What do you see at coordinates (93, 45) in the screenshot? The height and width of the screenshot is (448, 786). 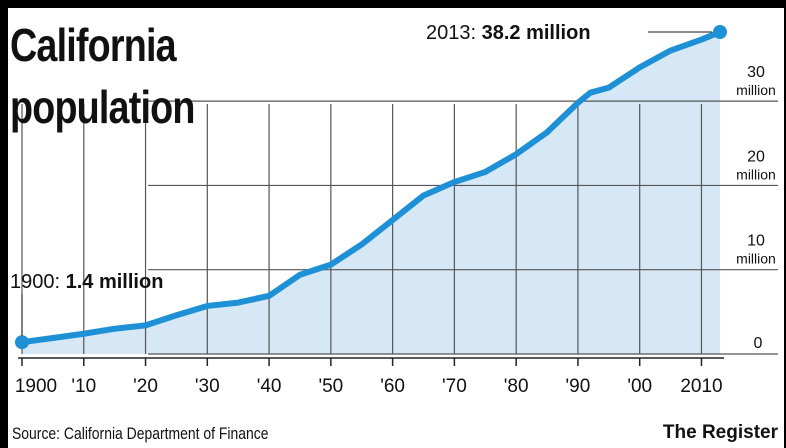 I see `chart-title-line-1: California` at bounding box center [93, 45].